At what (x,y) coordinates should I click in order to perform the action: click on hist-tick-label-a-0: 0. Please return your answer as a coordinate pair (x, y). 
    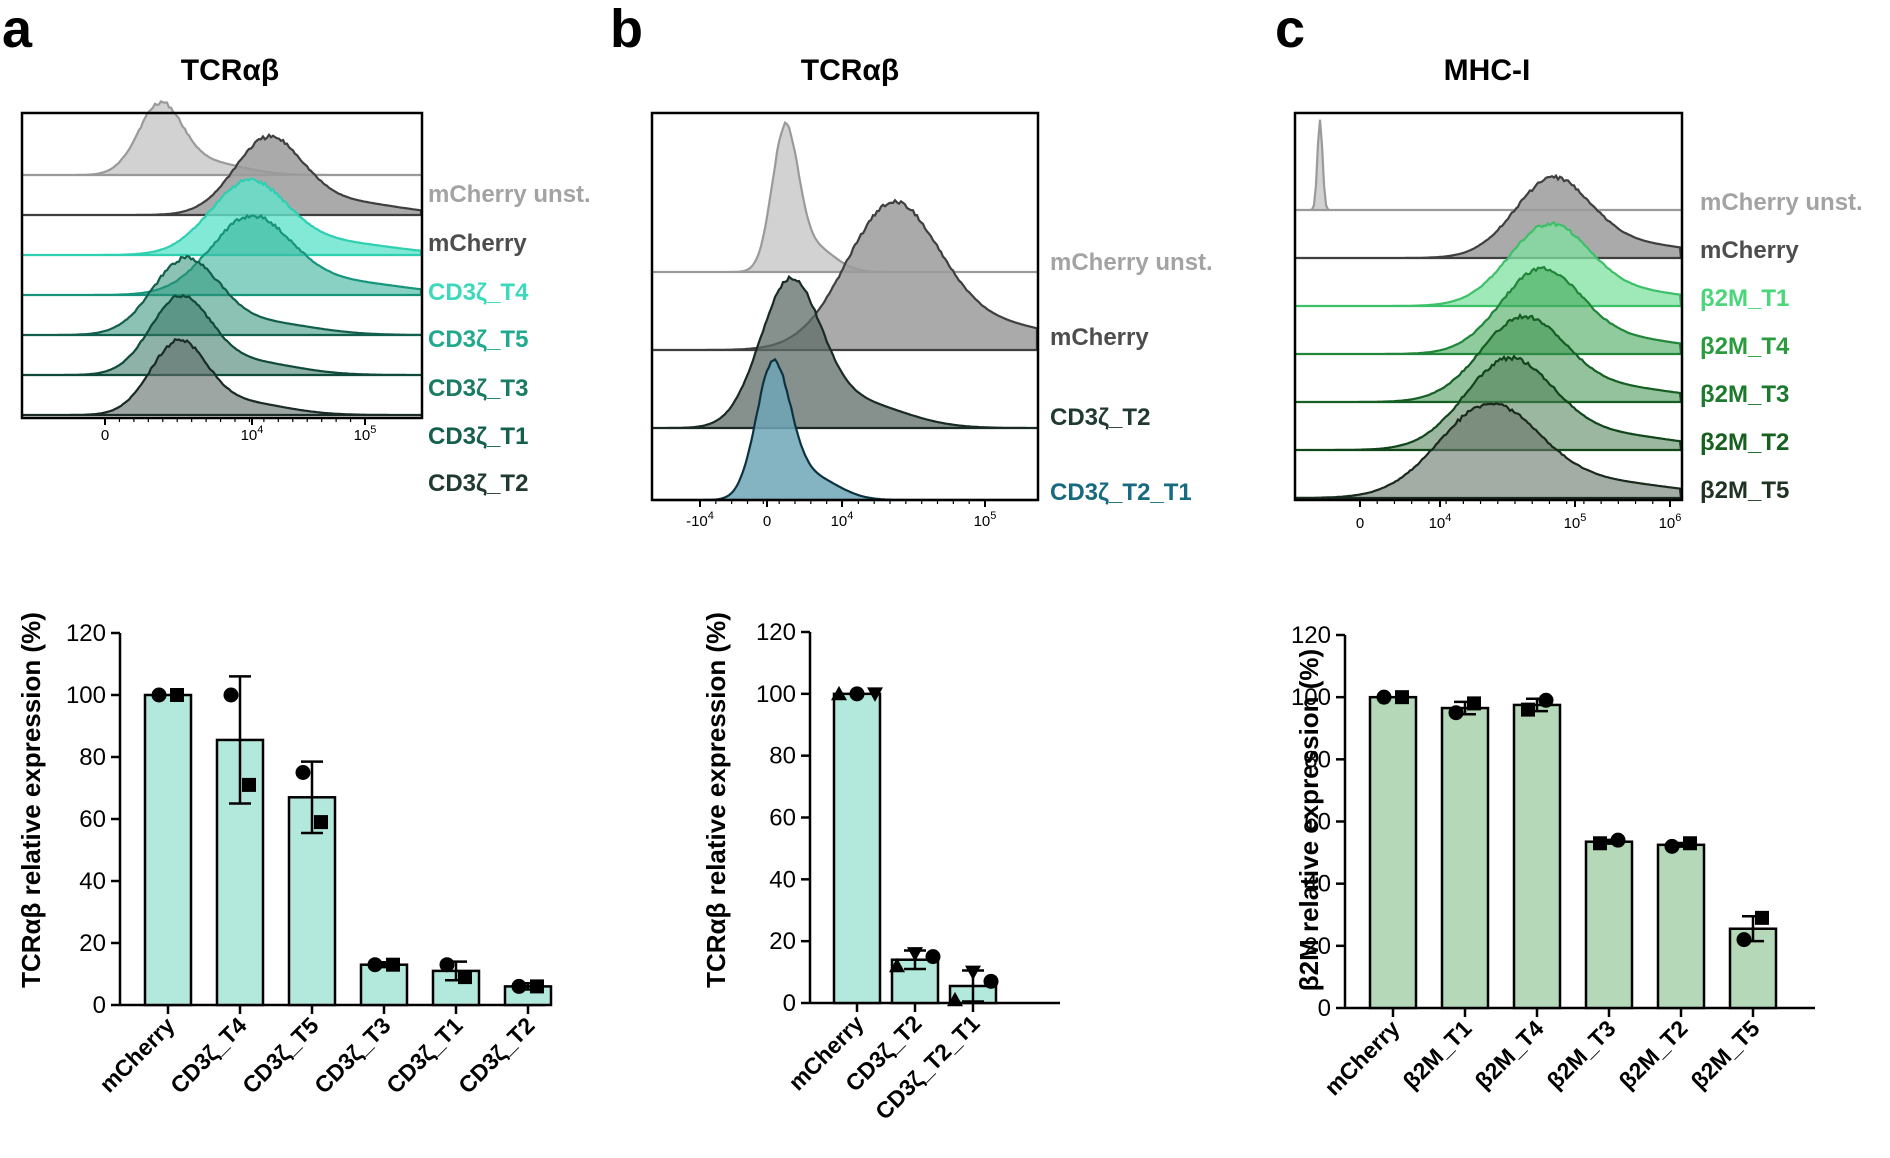
    Looking at the image, I should click on (105, 435).